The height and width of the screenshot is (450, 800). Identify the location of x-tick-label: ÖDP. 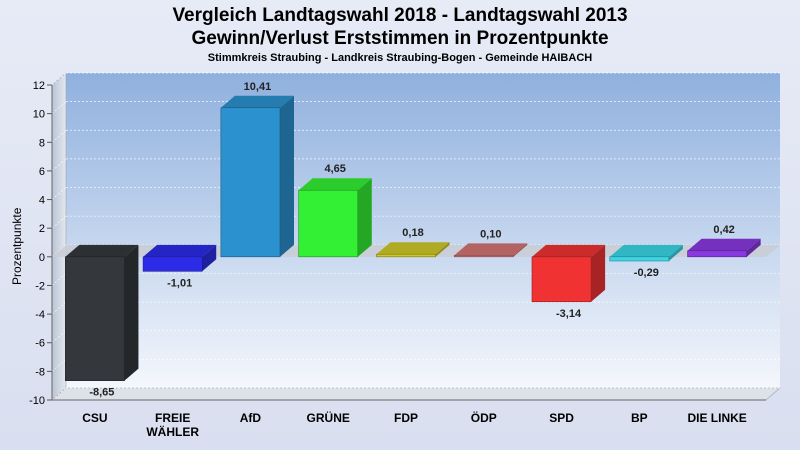
(484, 417).